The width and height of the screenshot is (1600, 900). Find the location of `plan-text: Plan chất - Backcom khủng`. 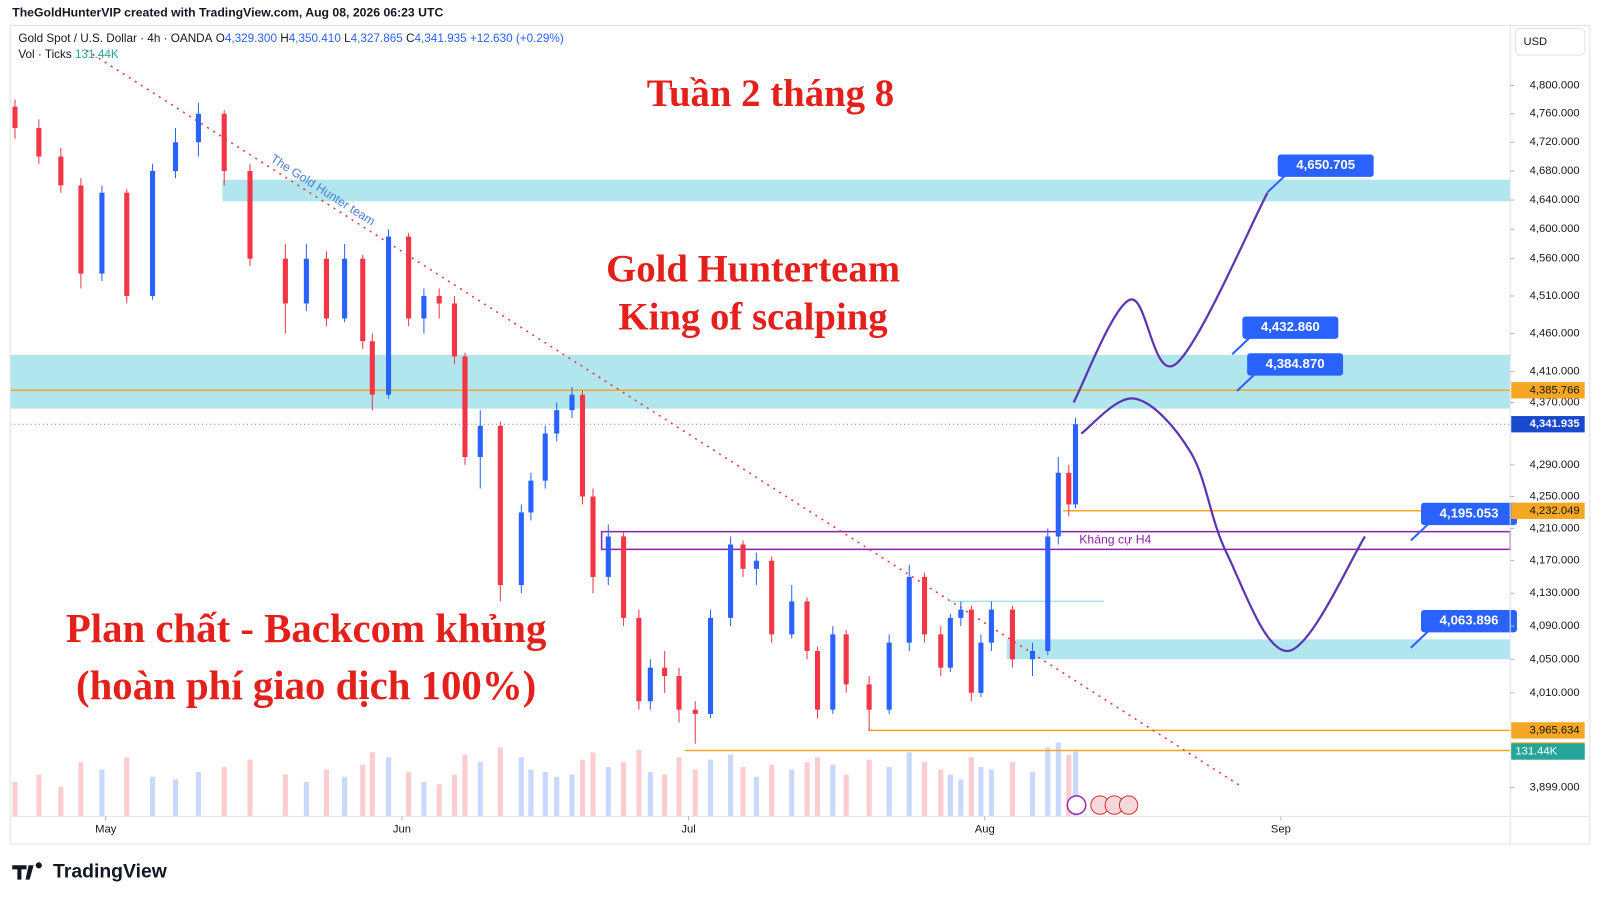

plan-text: Plan chất - Backcom khủng is located at coordinates (306, 628).